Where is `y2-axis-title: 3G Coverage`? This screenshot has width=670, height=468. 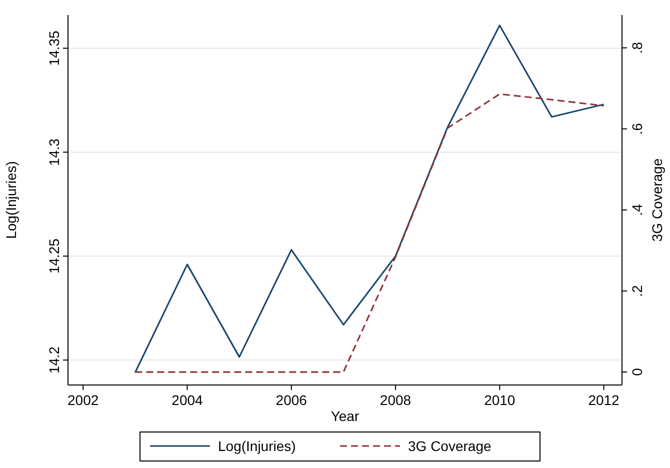 y2-axis-title: 3G Coverage is located at coordinates (657, 200).